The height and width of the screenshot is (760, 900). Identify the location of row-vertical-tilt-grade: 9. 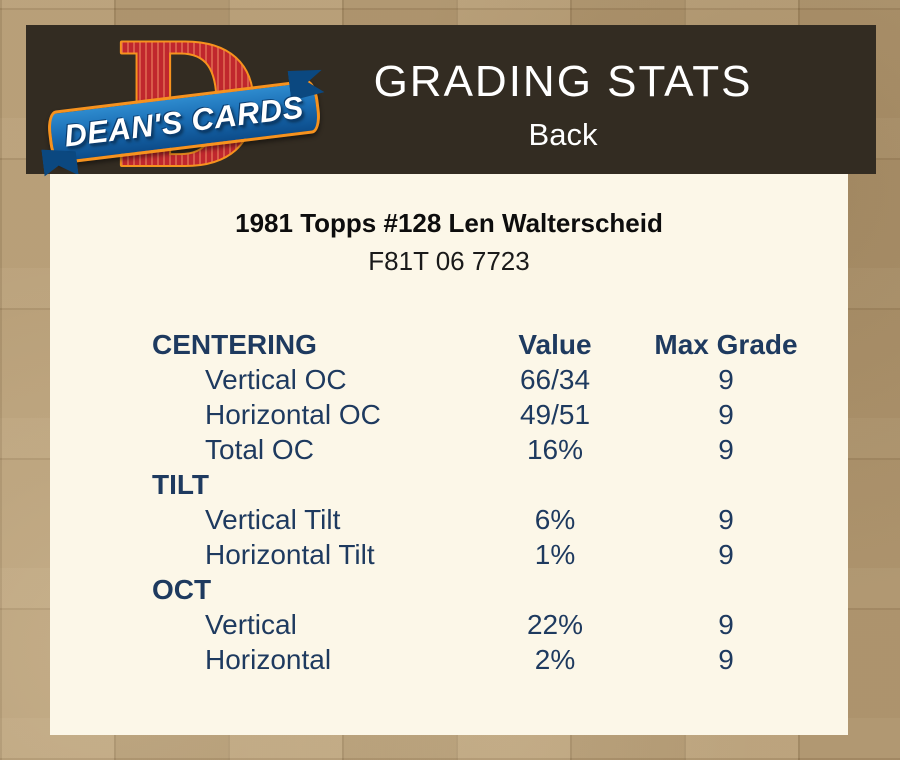
(726, 519).